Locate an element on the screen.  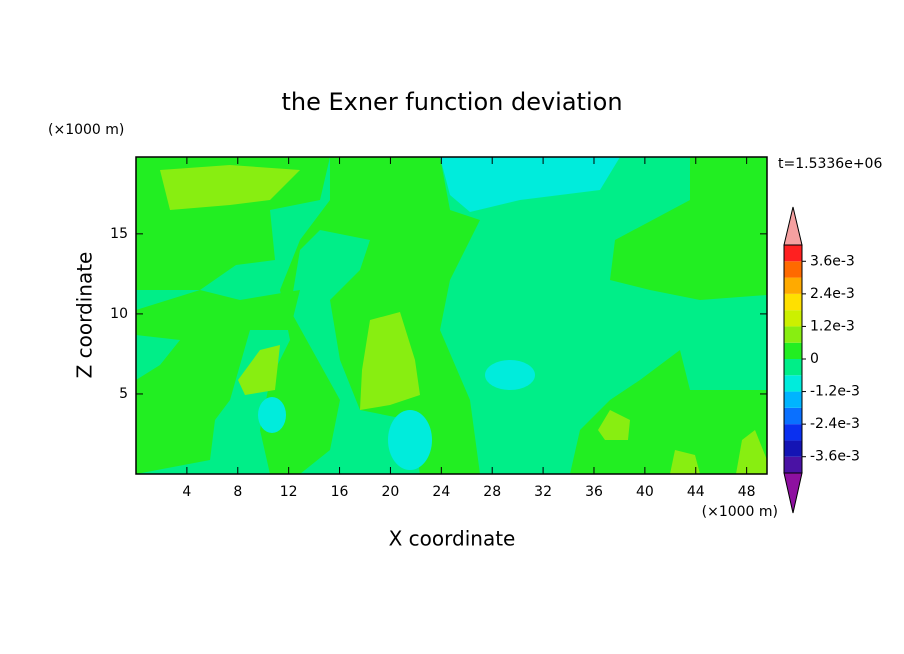
x-unit: (×1000 m) is located at coordinates (740, 512).